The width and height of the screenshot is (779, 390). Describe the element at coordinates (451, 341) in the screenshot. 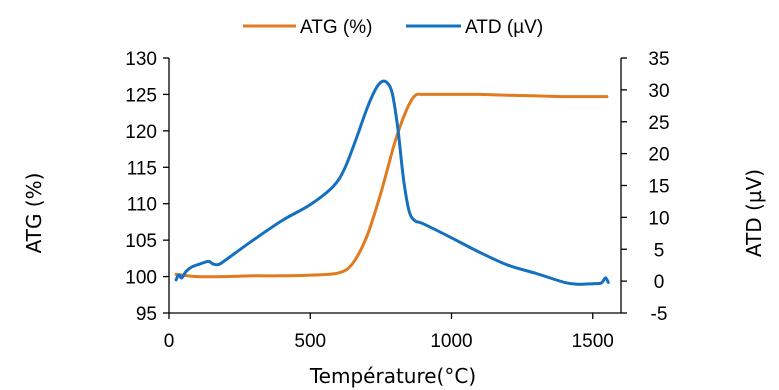

I see `x-tick-label: 1000` at that location.